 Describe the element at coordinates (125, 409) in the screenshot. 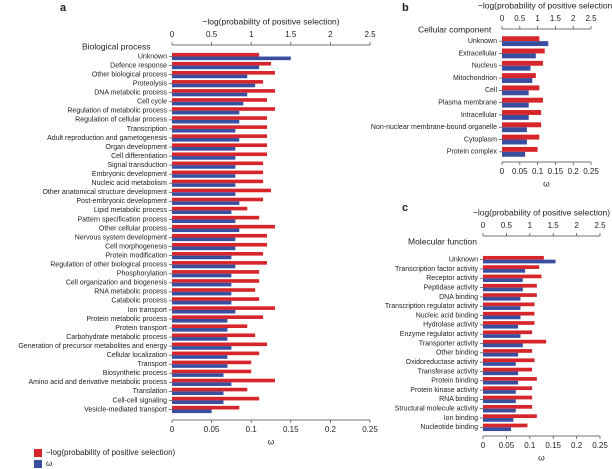

I see `category-label: Vesicle-mediated transport` at that location.